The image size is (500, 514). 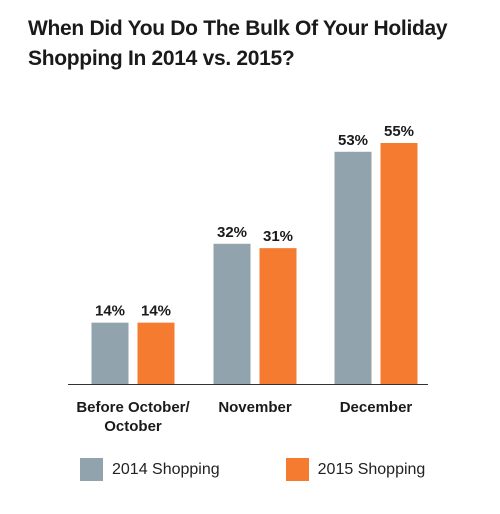 What do you see at coordinates (91, 469) in the screenshot?
I see `legend-swatch-2014` at bounding box center [91, 469].